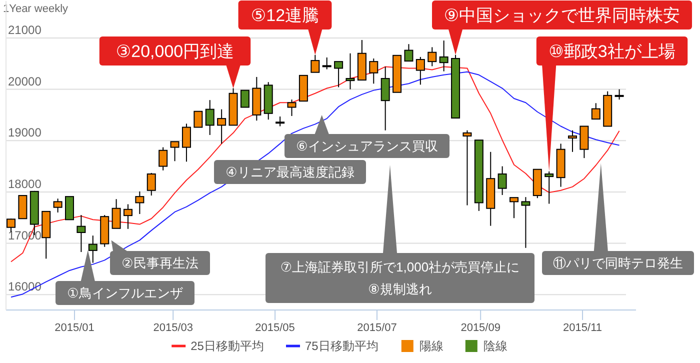  I want to click on x-tick-label: 2015/05, so click(275, 328).